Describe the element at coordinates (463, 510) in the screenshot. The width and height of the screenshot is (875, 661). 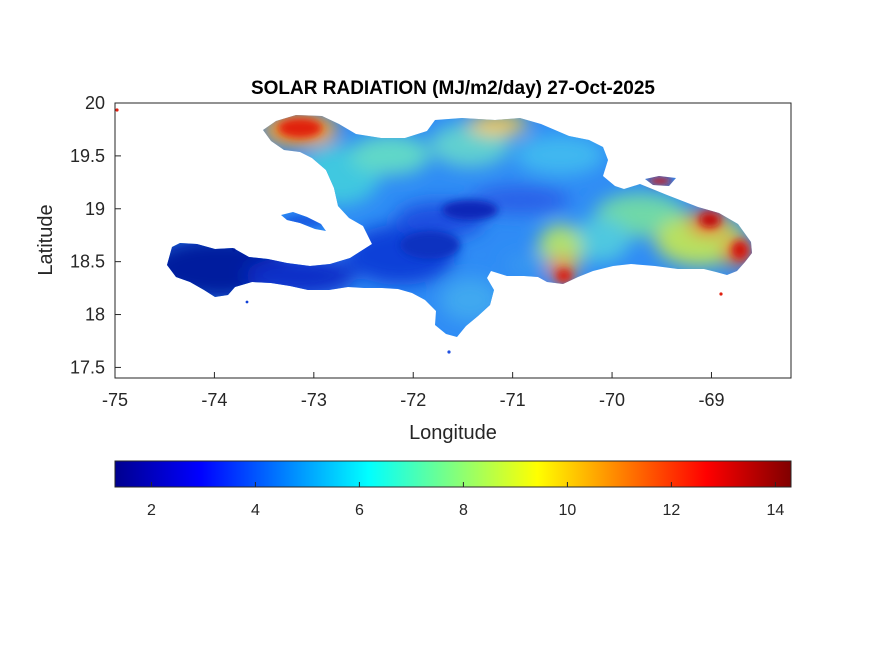
I see `colorbar-tick-label: 8` at that location.